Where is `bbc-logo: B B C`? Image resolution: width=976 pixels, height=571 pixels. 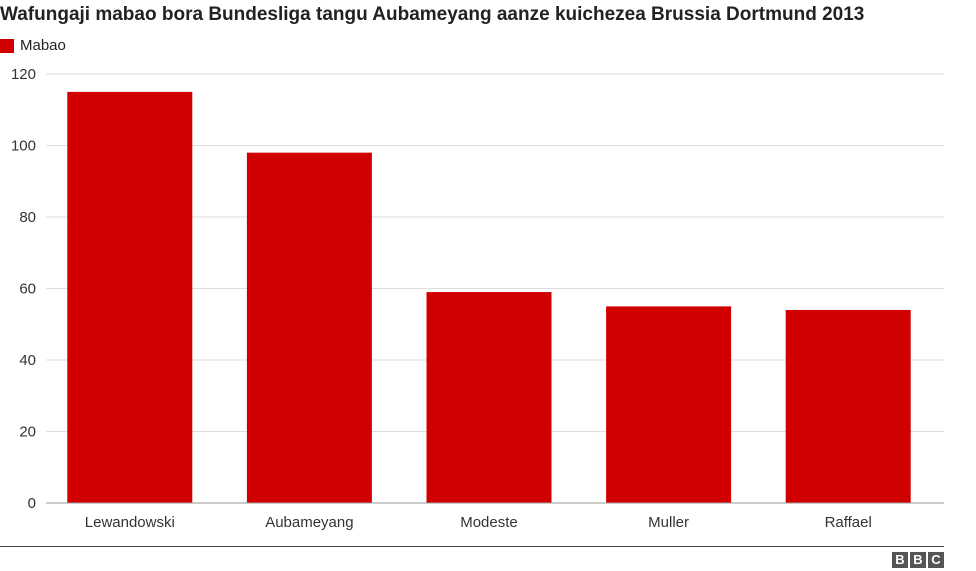
bbc-logo: B B C is located at coordinates (918, 560).